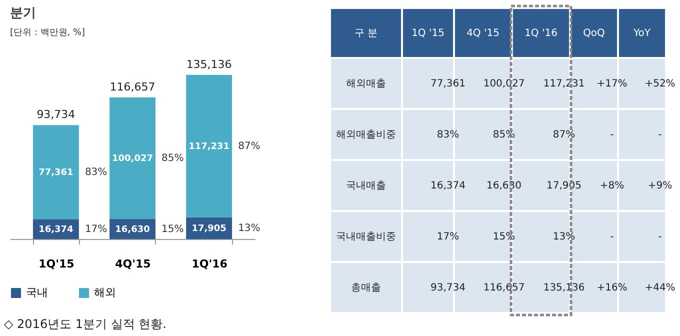 The width and height of the screenshot is (680, 336). I want to click on chart-title: 분기, so click(23, 13).